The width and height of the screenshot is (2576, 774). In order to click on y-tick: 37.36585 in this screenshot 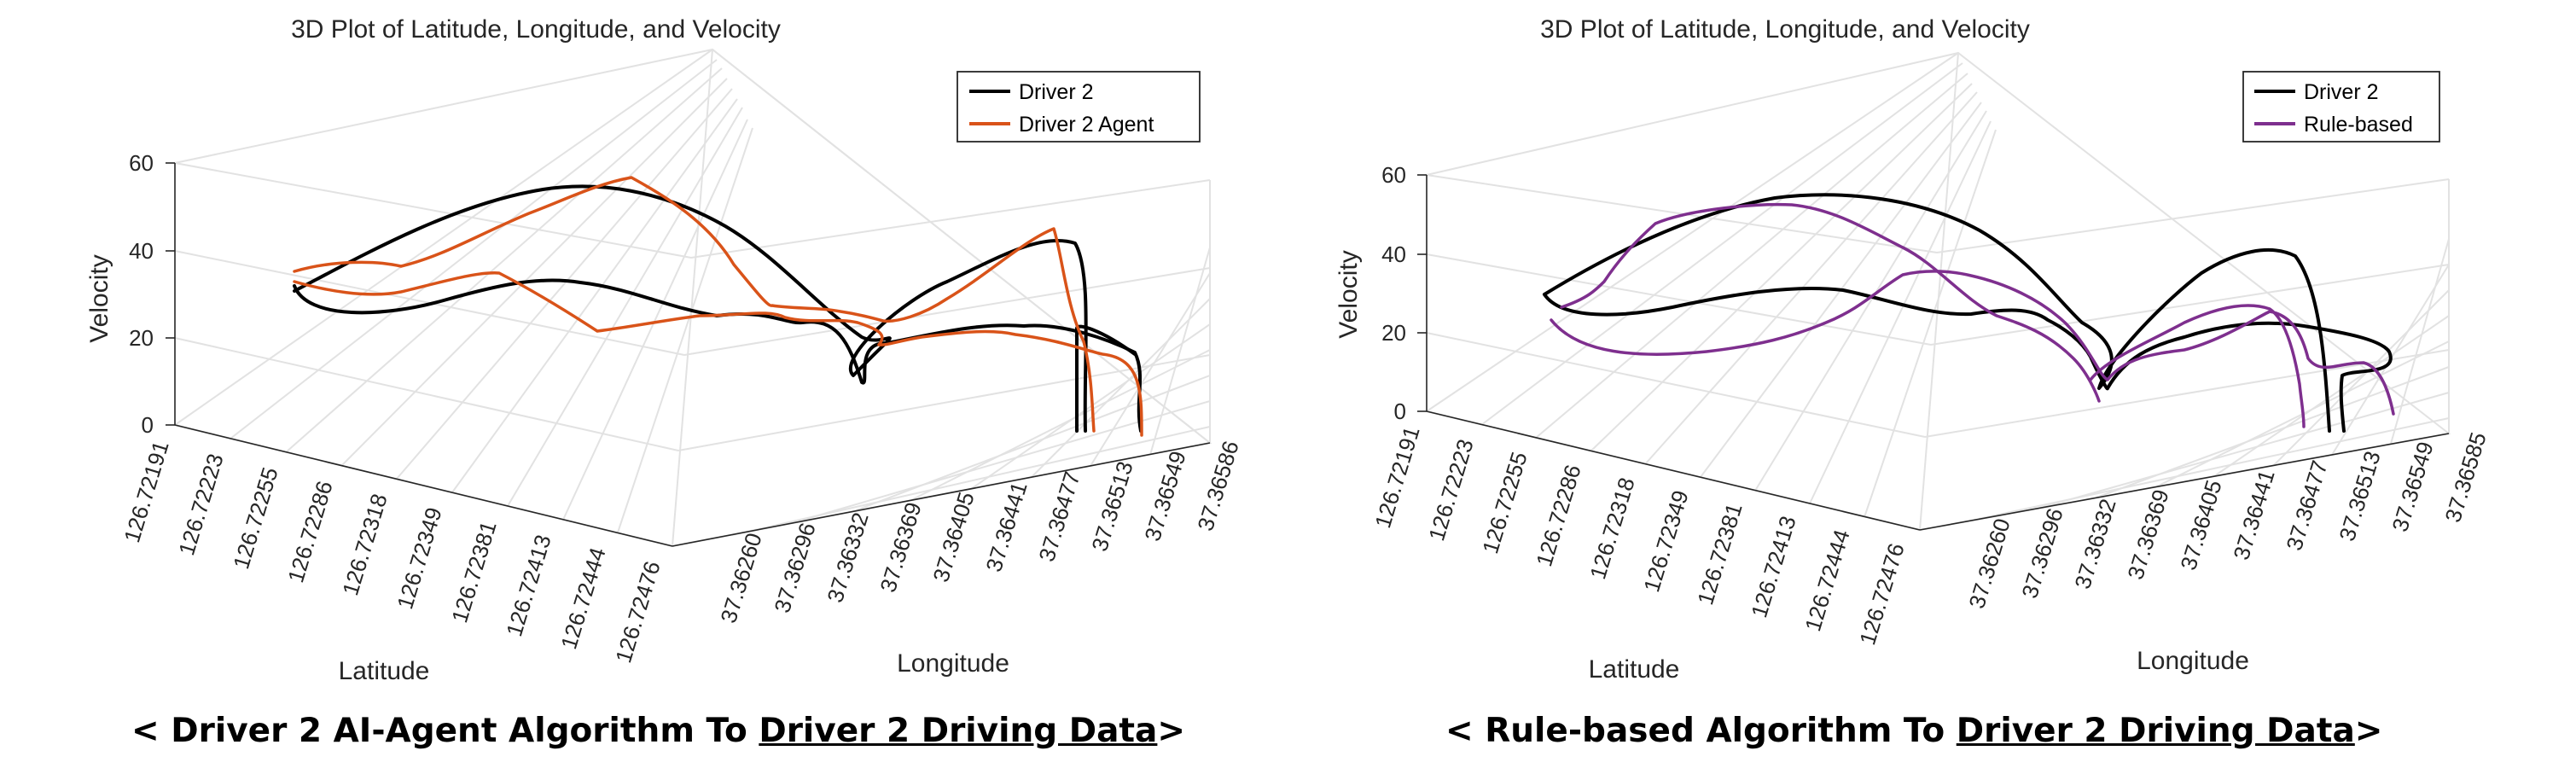, I will do `click(2465, 477)`.